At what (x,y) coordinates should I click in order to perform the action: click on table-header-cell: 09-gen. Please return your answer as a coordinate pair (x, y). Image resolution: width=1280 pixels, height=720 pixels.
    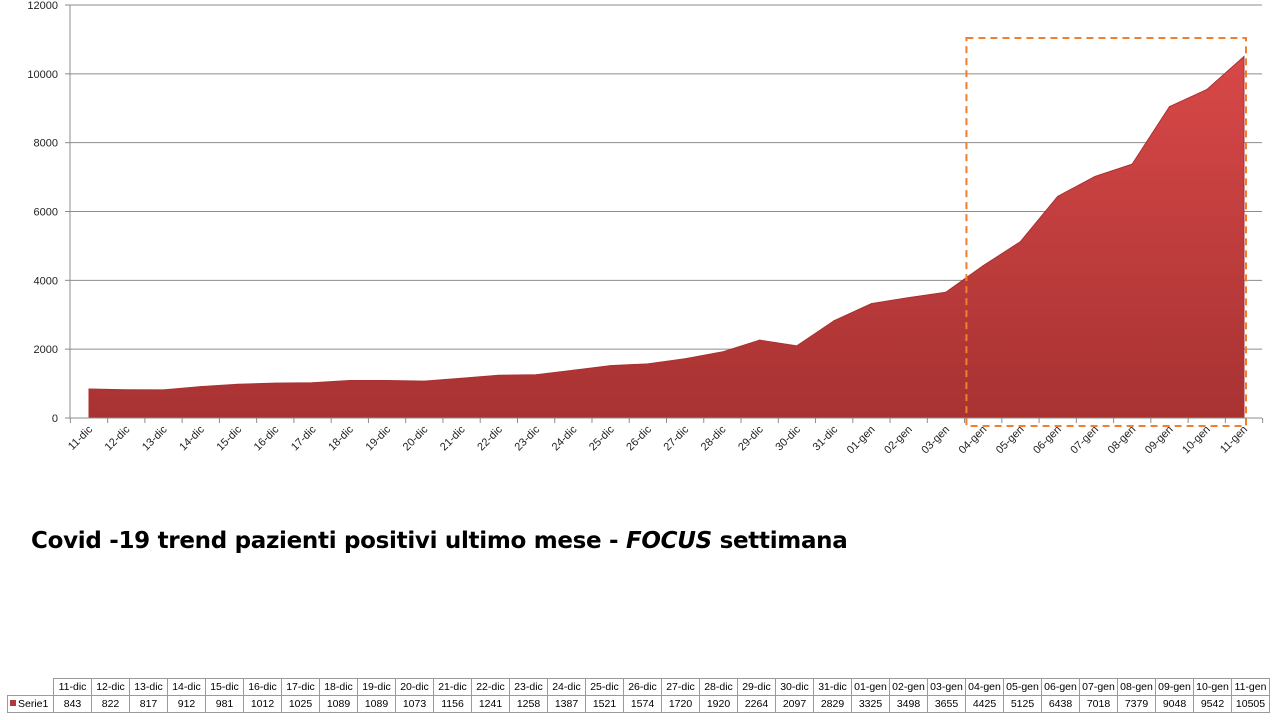
    Looking at the image, I should click on (1174, 687).